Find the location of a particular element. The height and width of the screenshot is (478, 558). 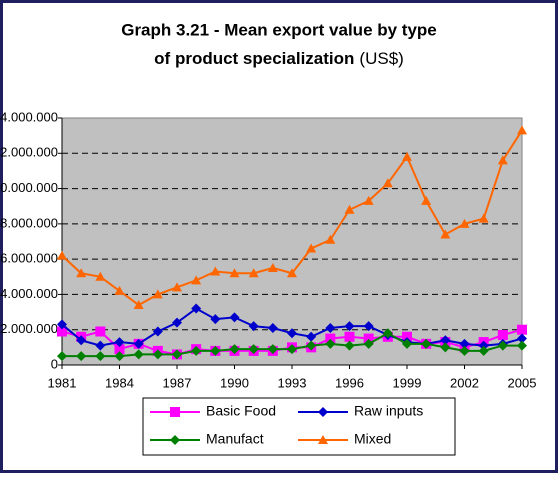

x-tick-label: 2002 is located at coordinates (464, 382).